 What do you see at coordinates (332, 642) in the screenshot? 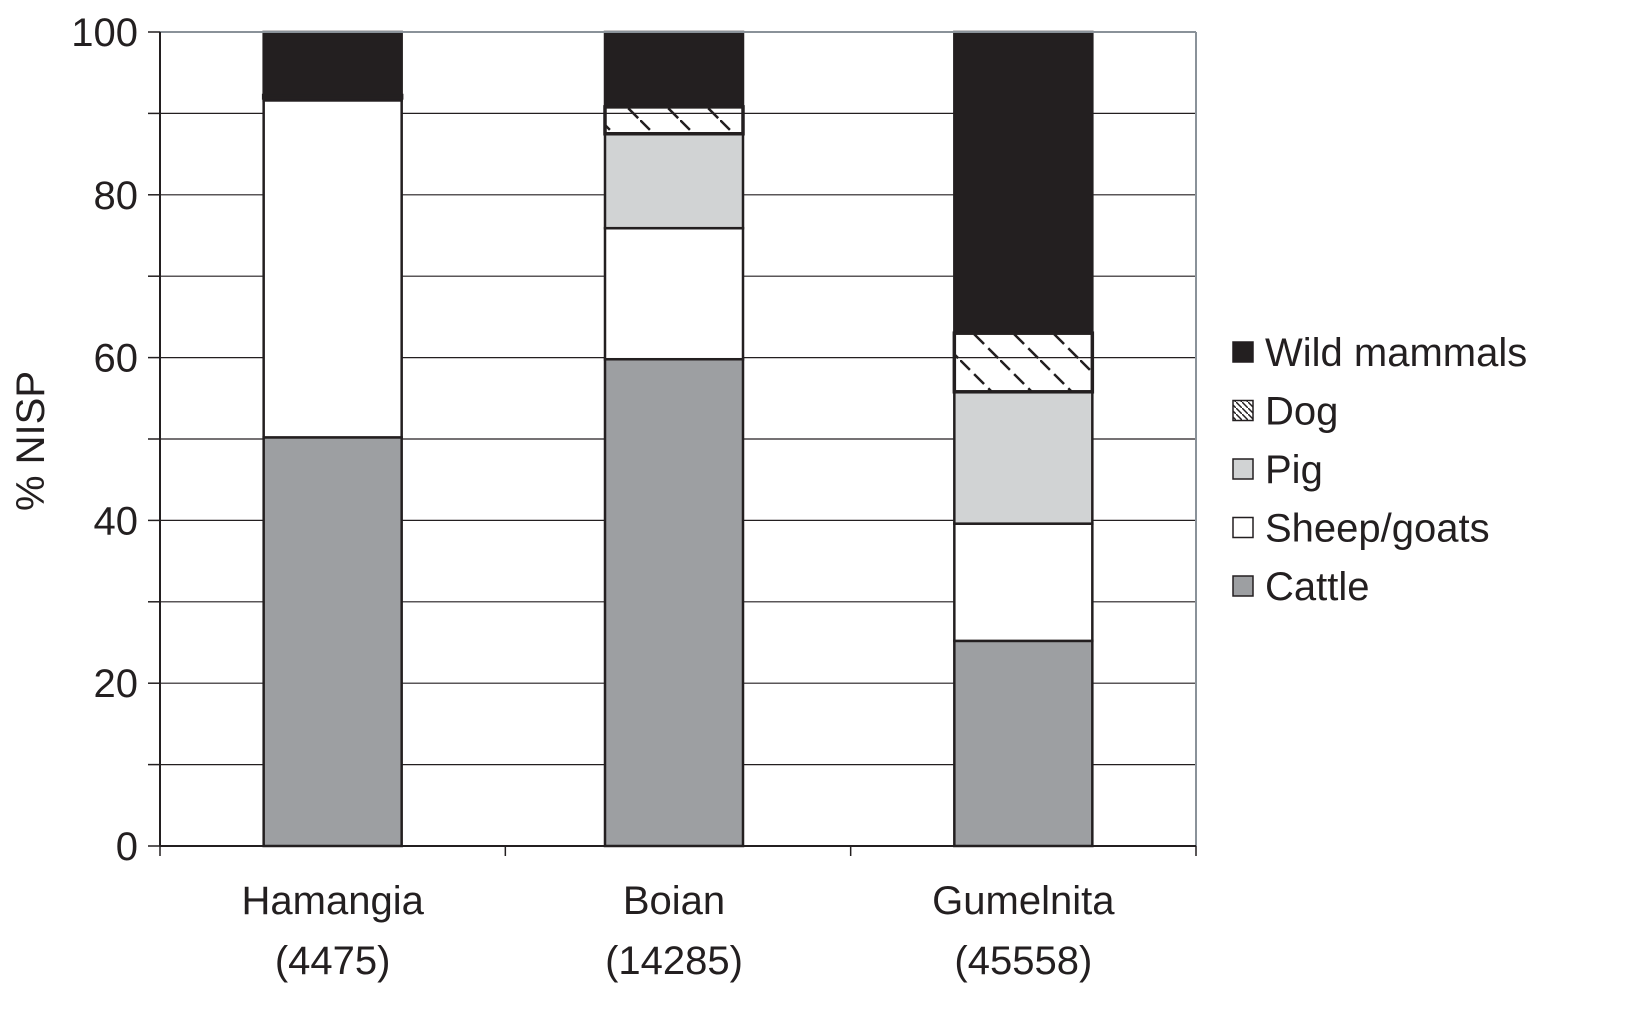
I see `bar-segment-cattle-hamangia` at bounding box center [332, 642].